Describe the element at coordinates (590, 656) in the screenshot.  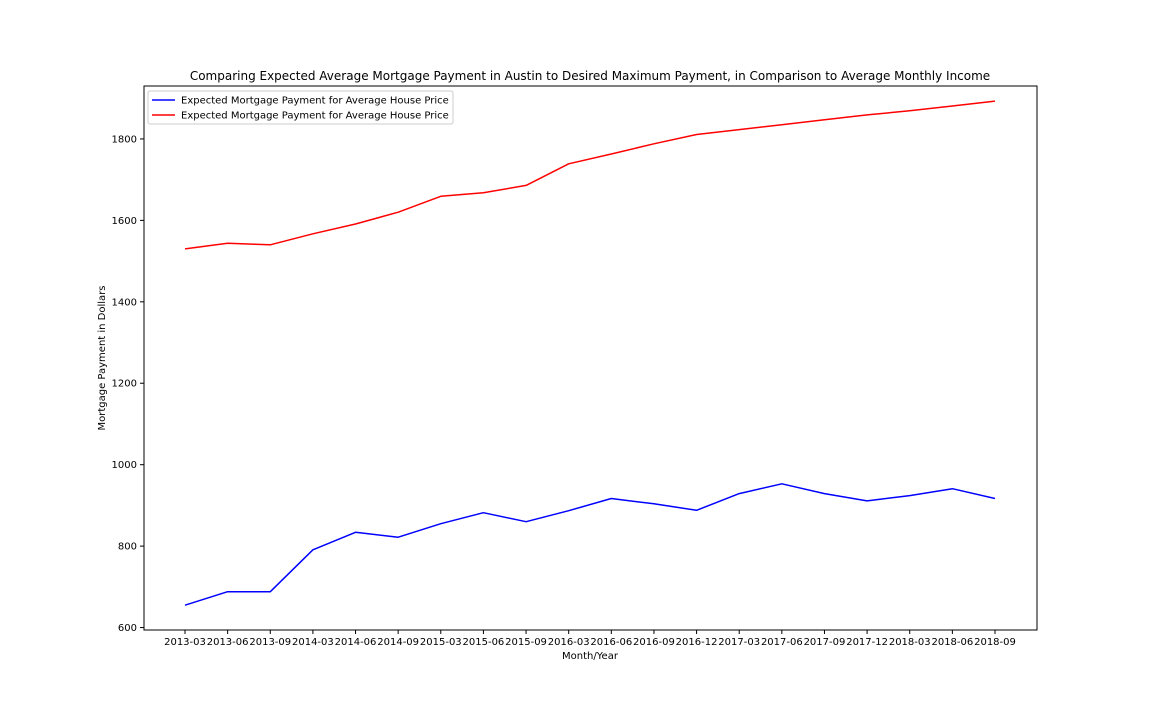
I see `x-axis-title: Month/Year` at that location.